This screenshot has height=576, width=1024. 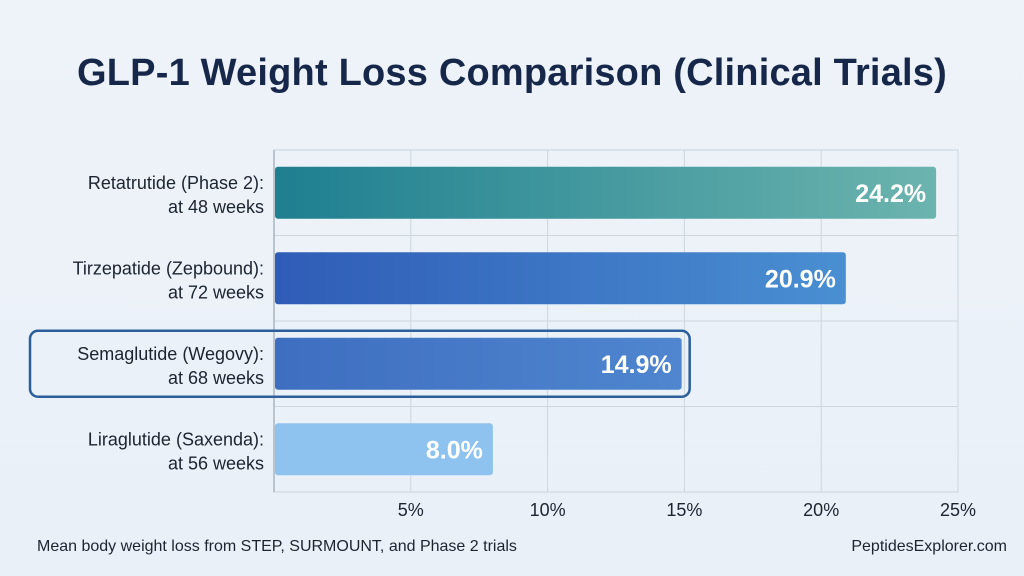 I want to click on x-tick-label-1: 10%, so click(x=548, y=510).